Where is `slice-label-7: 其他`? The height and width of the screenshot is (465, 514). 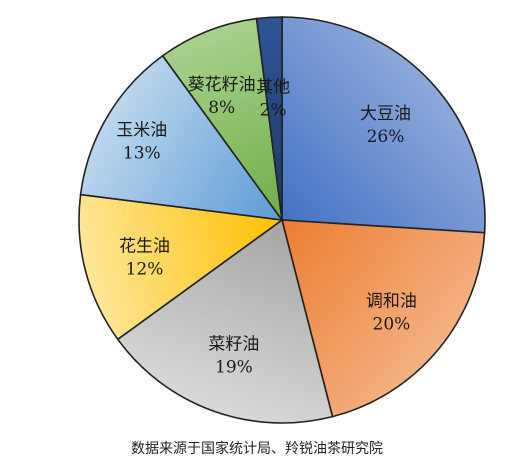
slice-label-7: 其他 is located at coordinates (273, 87).